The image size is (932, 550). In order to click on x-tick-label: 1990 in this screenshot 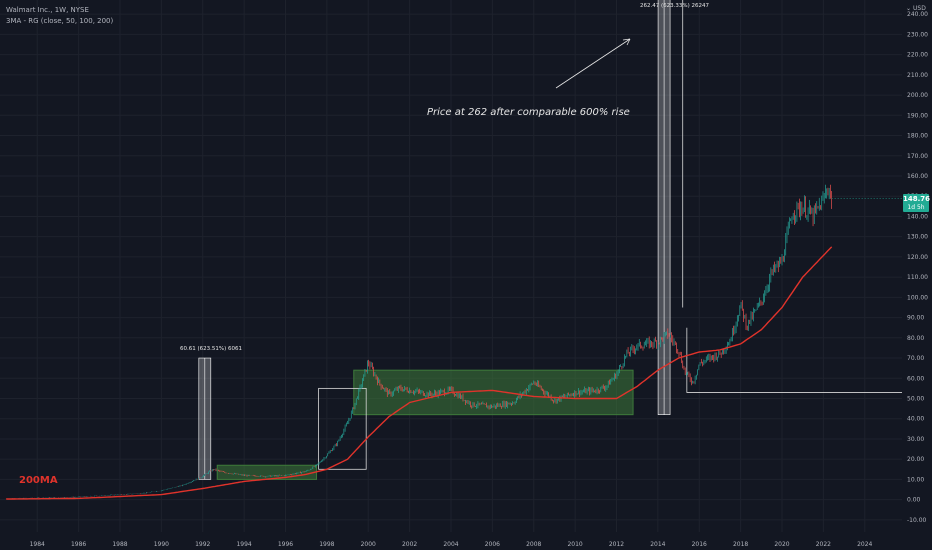, I will do `click(161, 544)`.